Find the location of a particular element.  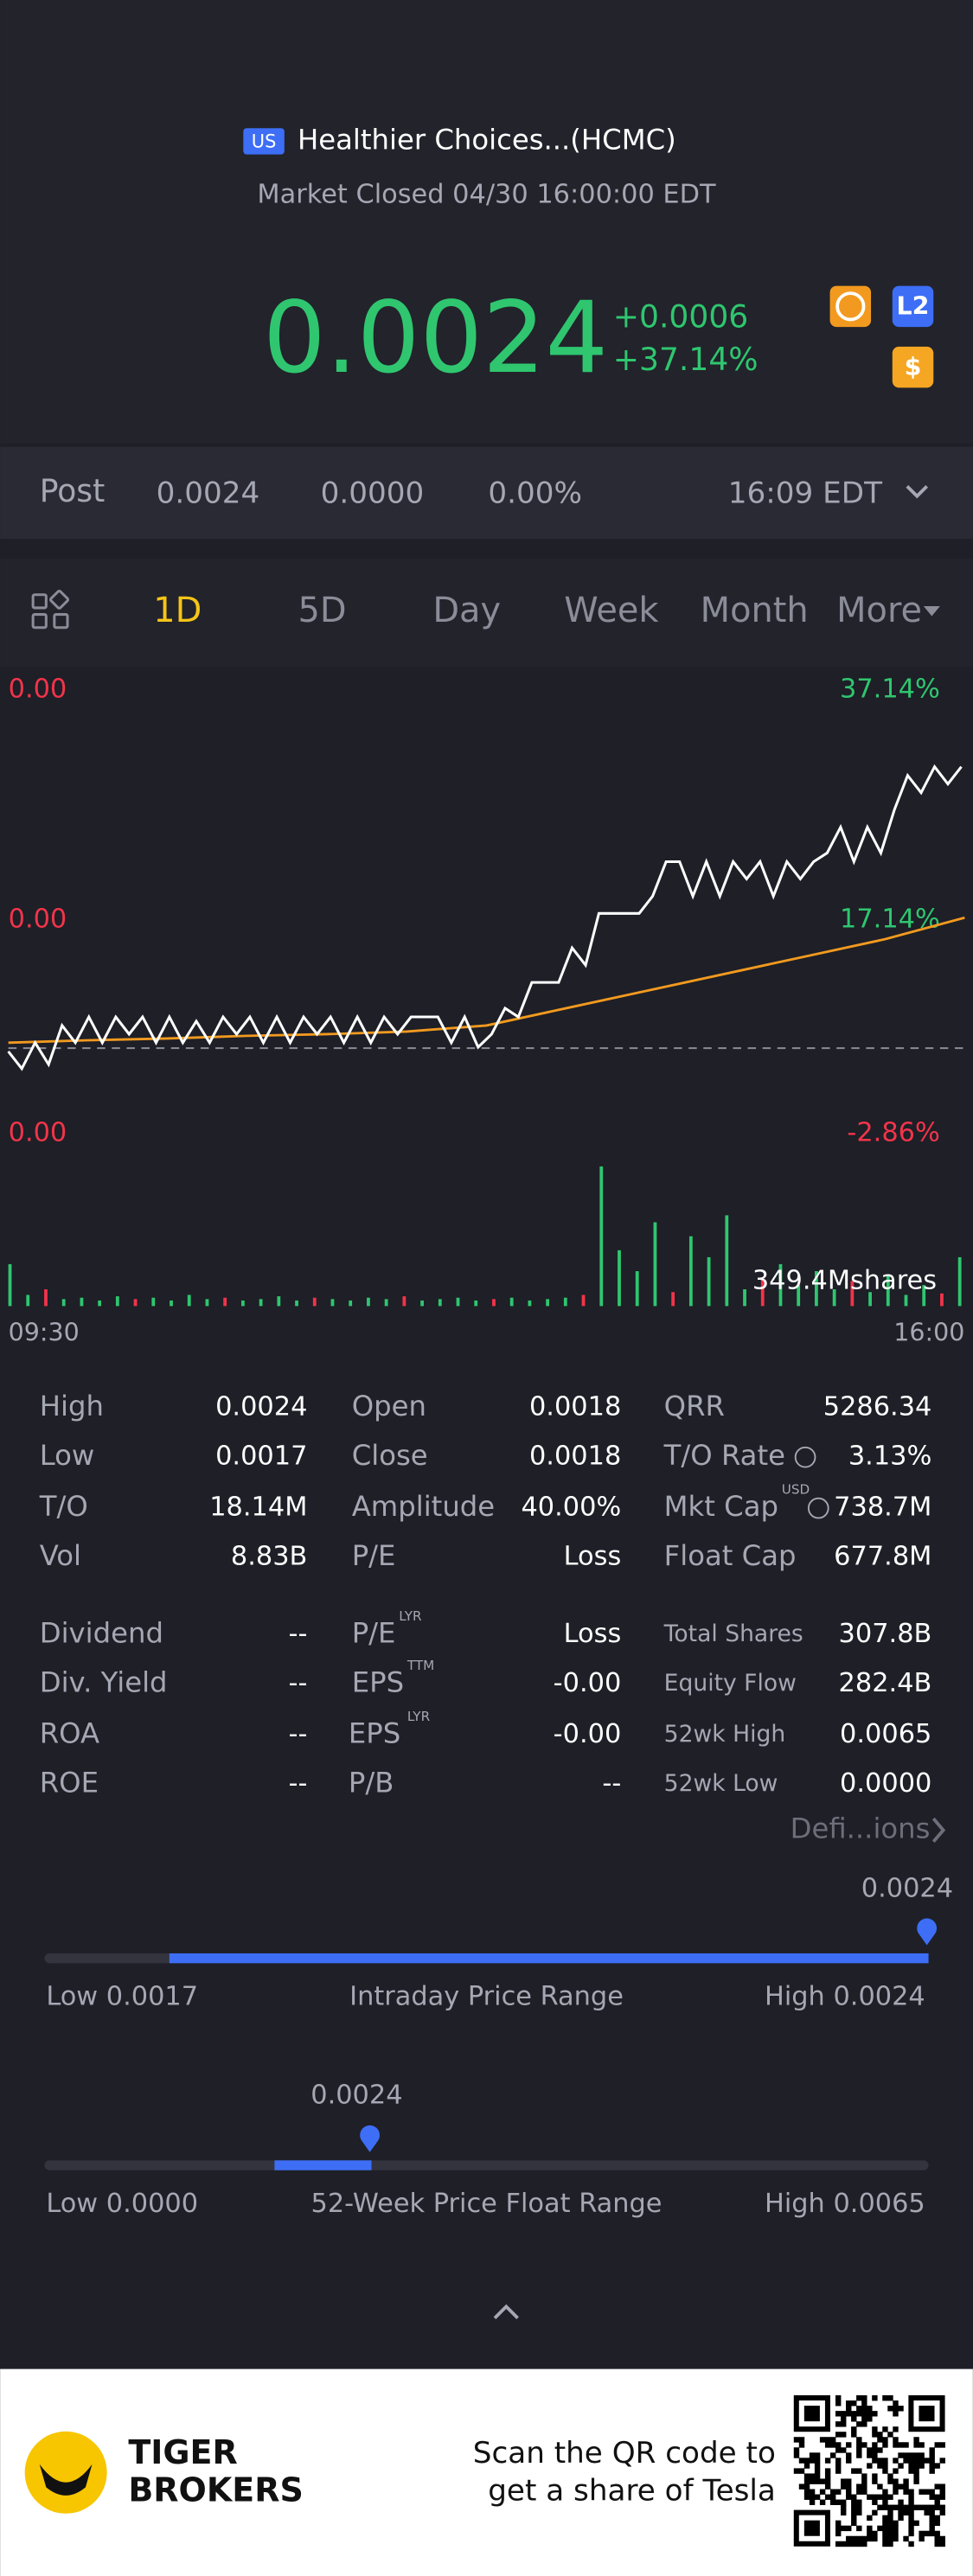

change-pct: +37.14% is located at coordinates (686, 360).